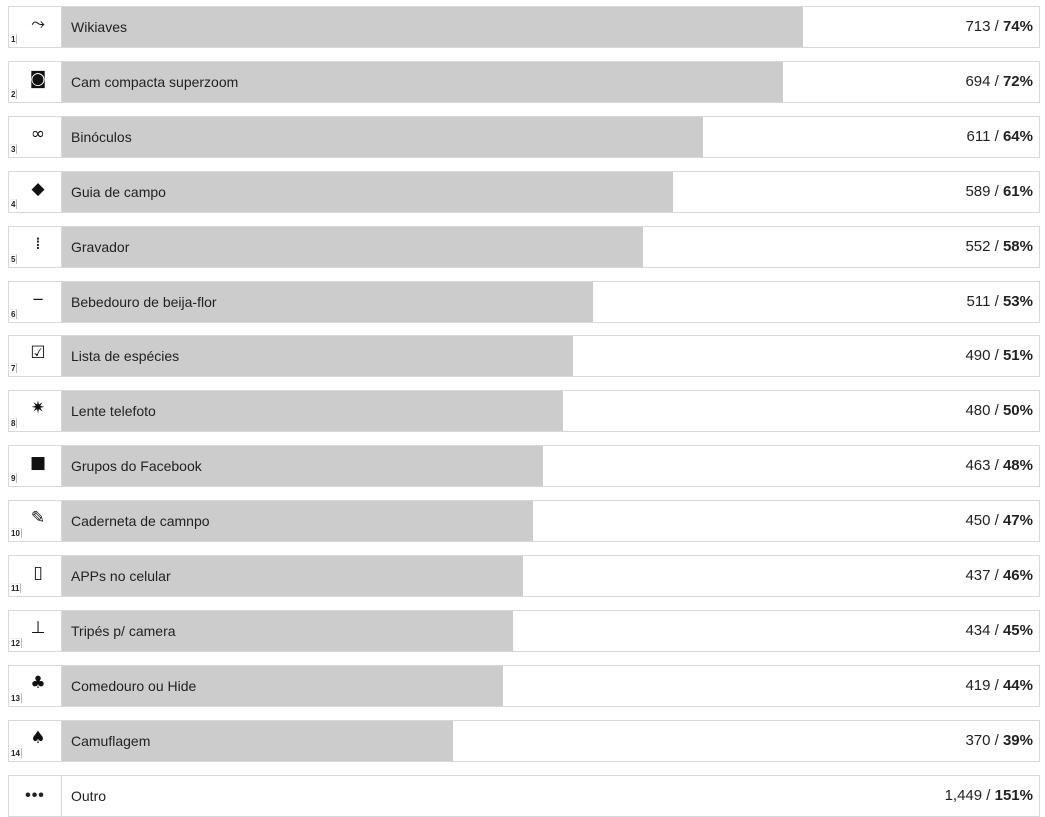 This screenshot has width=1045, height=817. What do you see at coordinates (984, 685) in the screenshot?
I see `count-label: 419 /` at bounding box center [984, 685].